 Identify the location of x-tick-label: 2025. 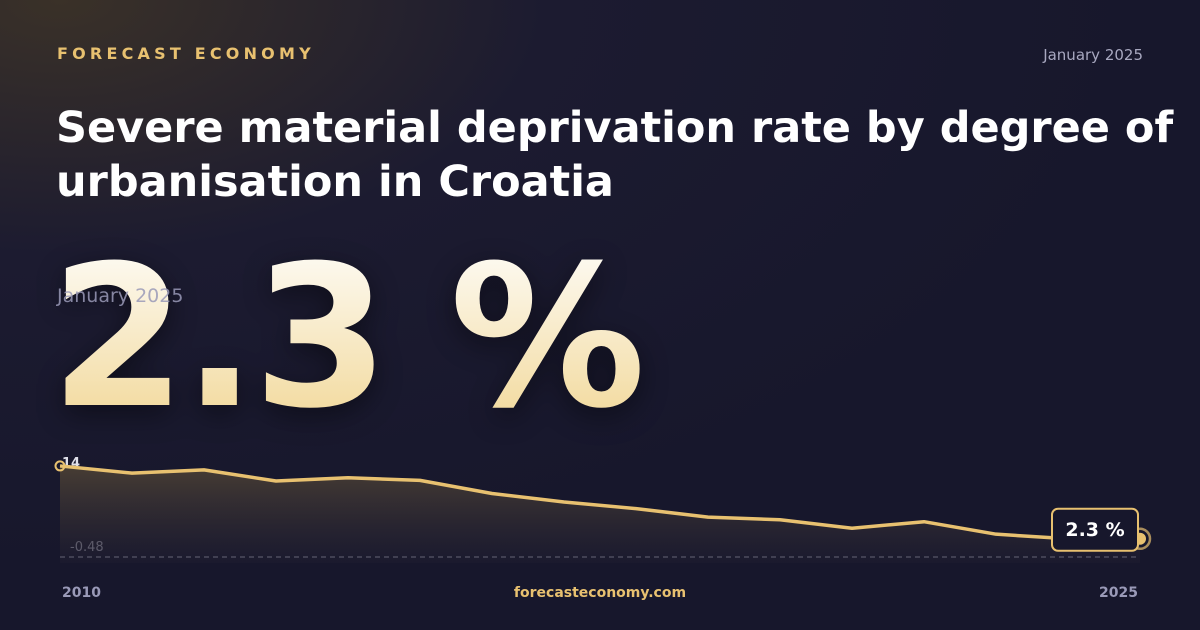
(1118, 593).